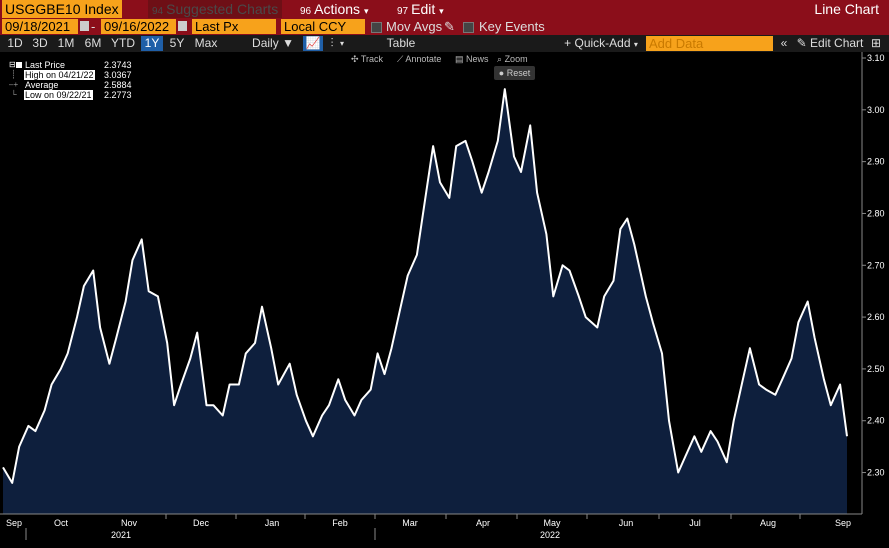  I want to click on actions-menu: 96 Actions ▾, so click(334, 9).